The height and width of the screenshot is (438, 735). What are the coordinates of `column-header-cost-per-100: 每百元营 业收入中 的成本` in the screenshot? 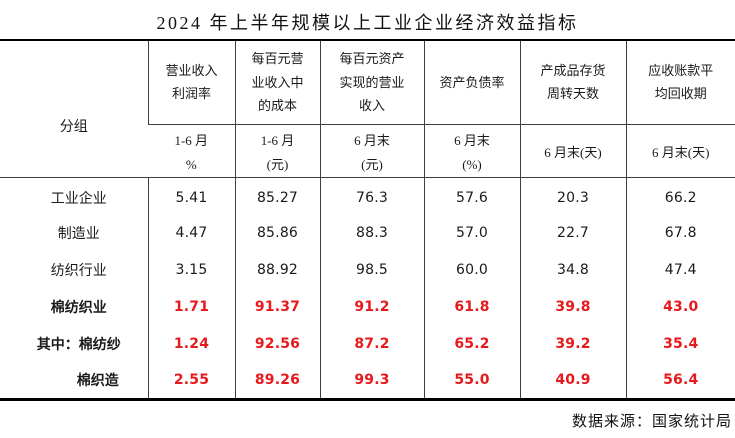 It's located at (277, 82).